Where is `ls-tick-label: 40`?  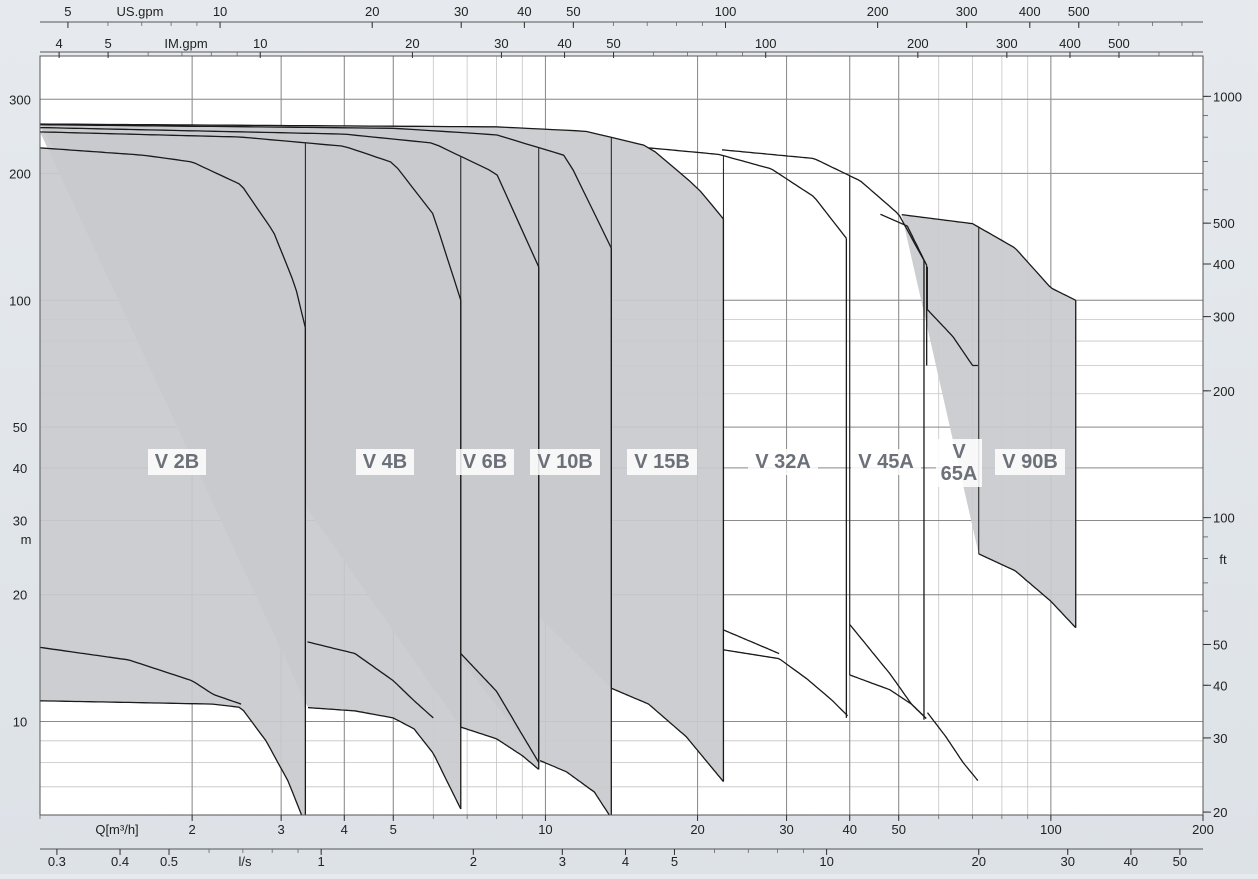
ls-tick-label: 40 is located at coordinates (1131, 861).